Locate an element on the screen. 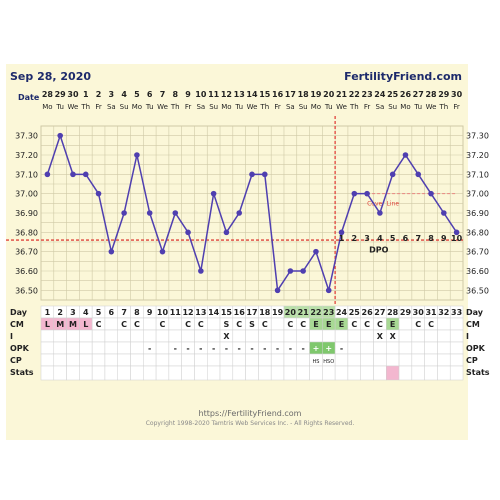 The width and height of the screenshot is (500, 500). dpo-label: DPO is located at coordinates (379, 250).